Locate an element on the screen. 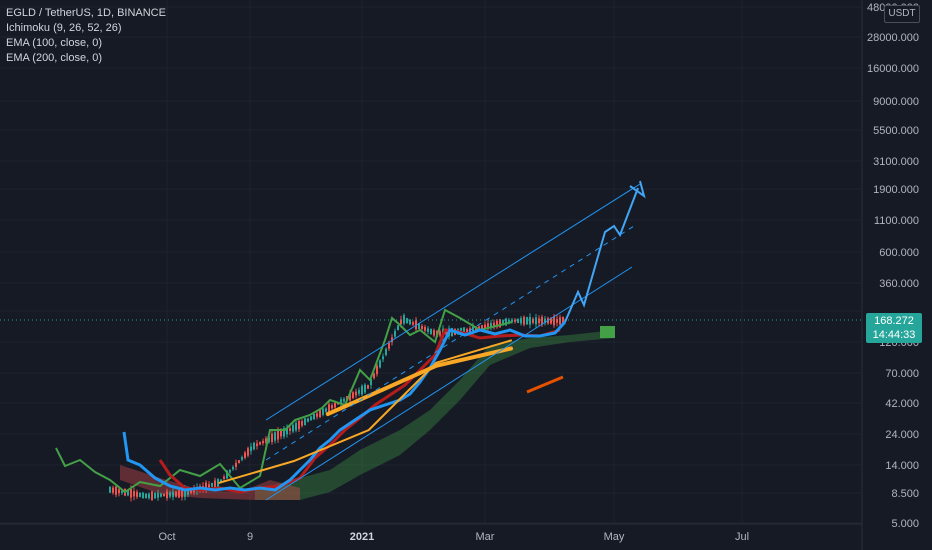  time-tick-label: Jul is located at coordinates (742, 537).